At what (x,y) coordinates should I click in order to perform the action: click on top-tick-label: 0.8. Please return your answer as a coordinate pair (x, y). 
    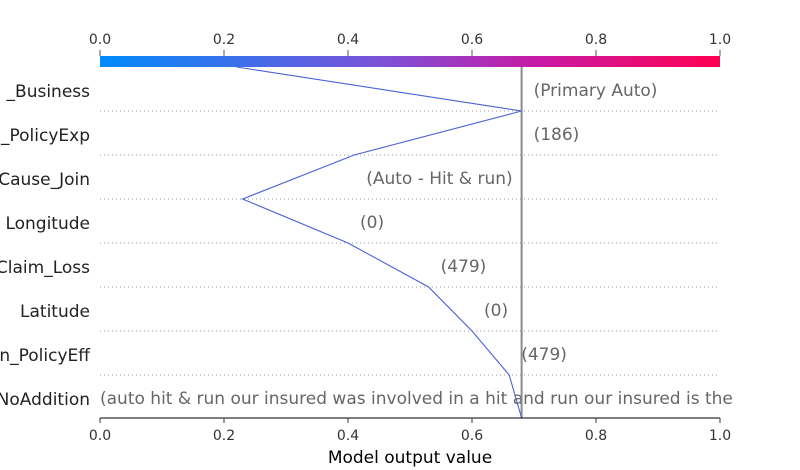
    Looking at the image, I should click on (596, 40).